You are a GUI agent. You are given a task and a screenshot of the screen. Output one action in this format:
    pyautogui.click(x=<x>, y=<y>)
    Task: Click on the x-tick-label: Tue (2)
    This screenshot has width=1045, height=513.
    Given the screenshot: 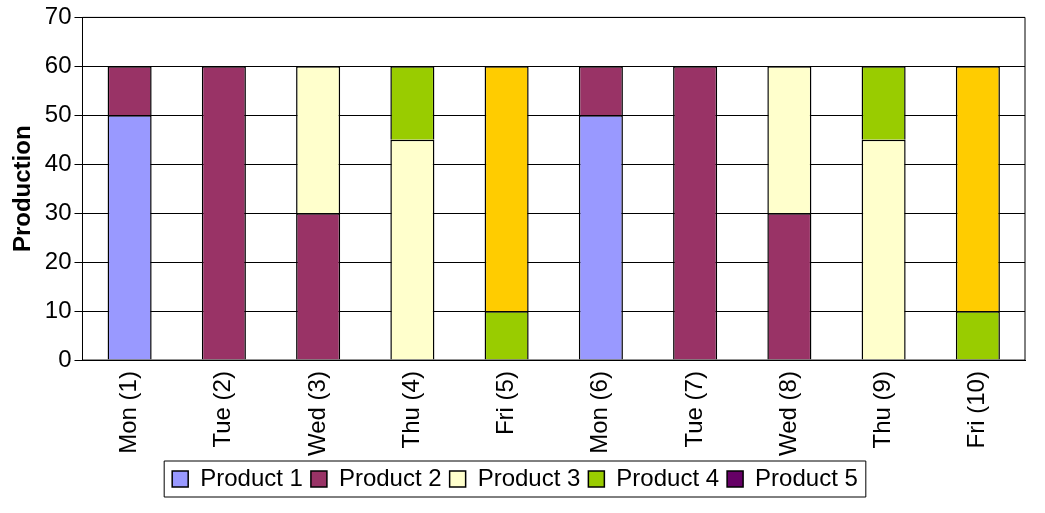 What is the action you would take?
    pyautogui.click(x=222, y=409)
    